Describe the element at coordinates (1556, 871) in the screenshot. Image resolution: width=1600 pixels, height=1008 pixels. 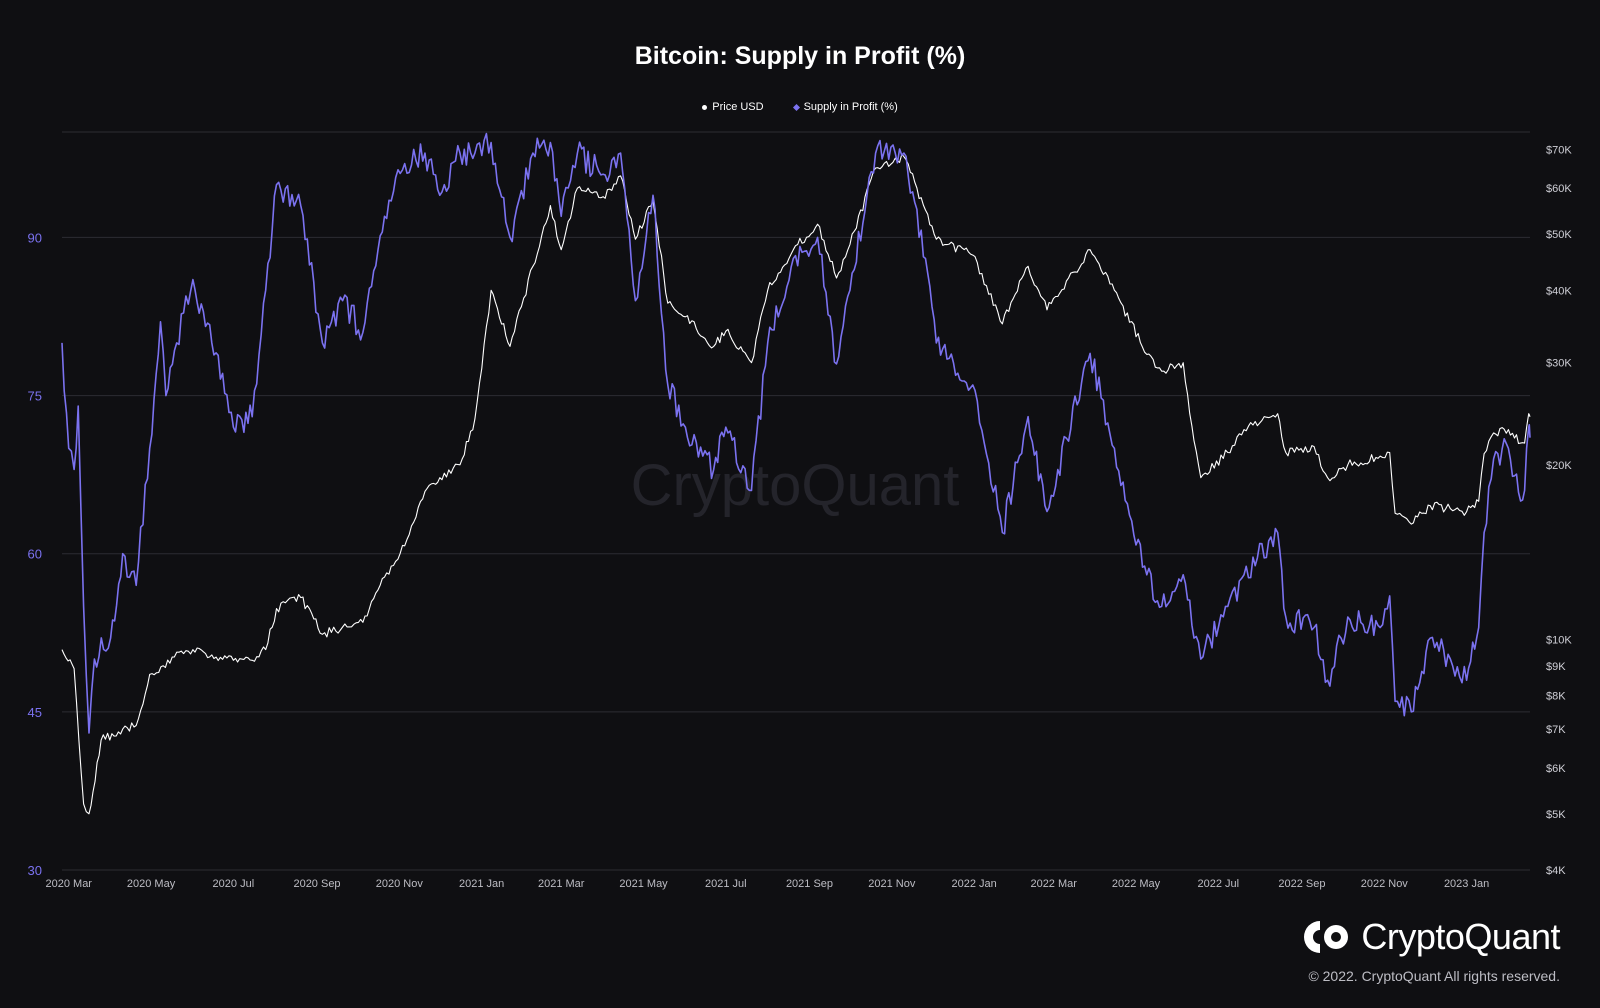
I see `right-axis-tick-label: $4K` at that location.